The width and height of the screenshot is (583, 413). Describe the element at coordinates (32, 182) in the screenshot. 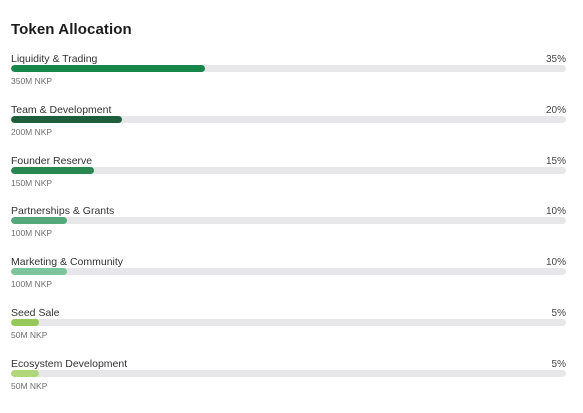

I see `allocation-amount: 150M NKP` at that location.